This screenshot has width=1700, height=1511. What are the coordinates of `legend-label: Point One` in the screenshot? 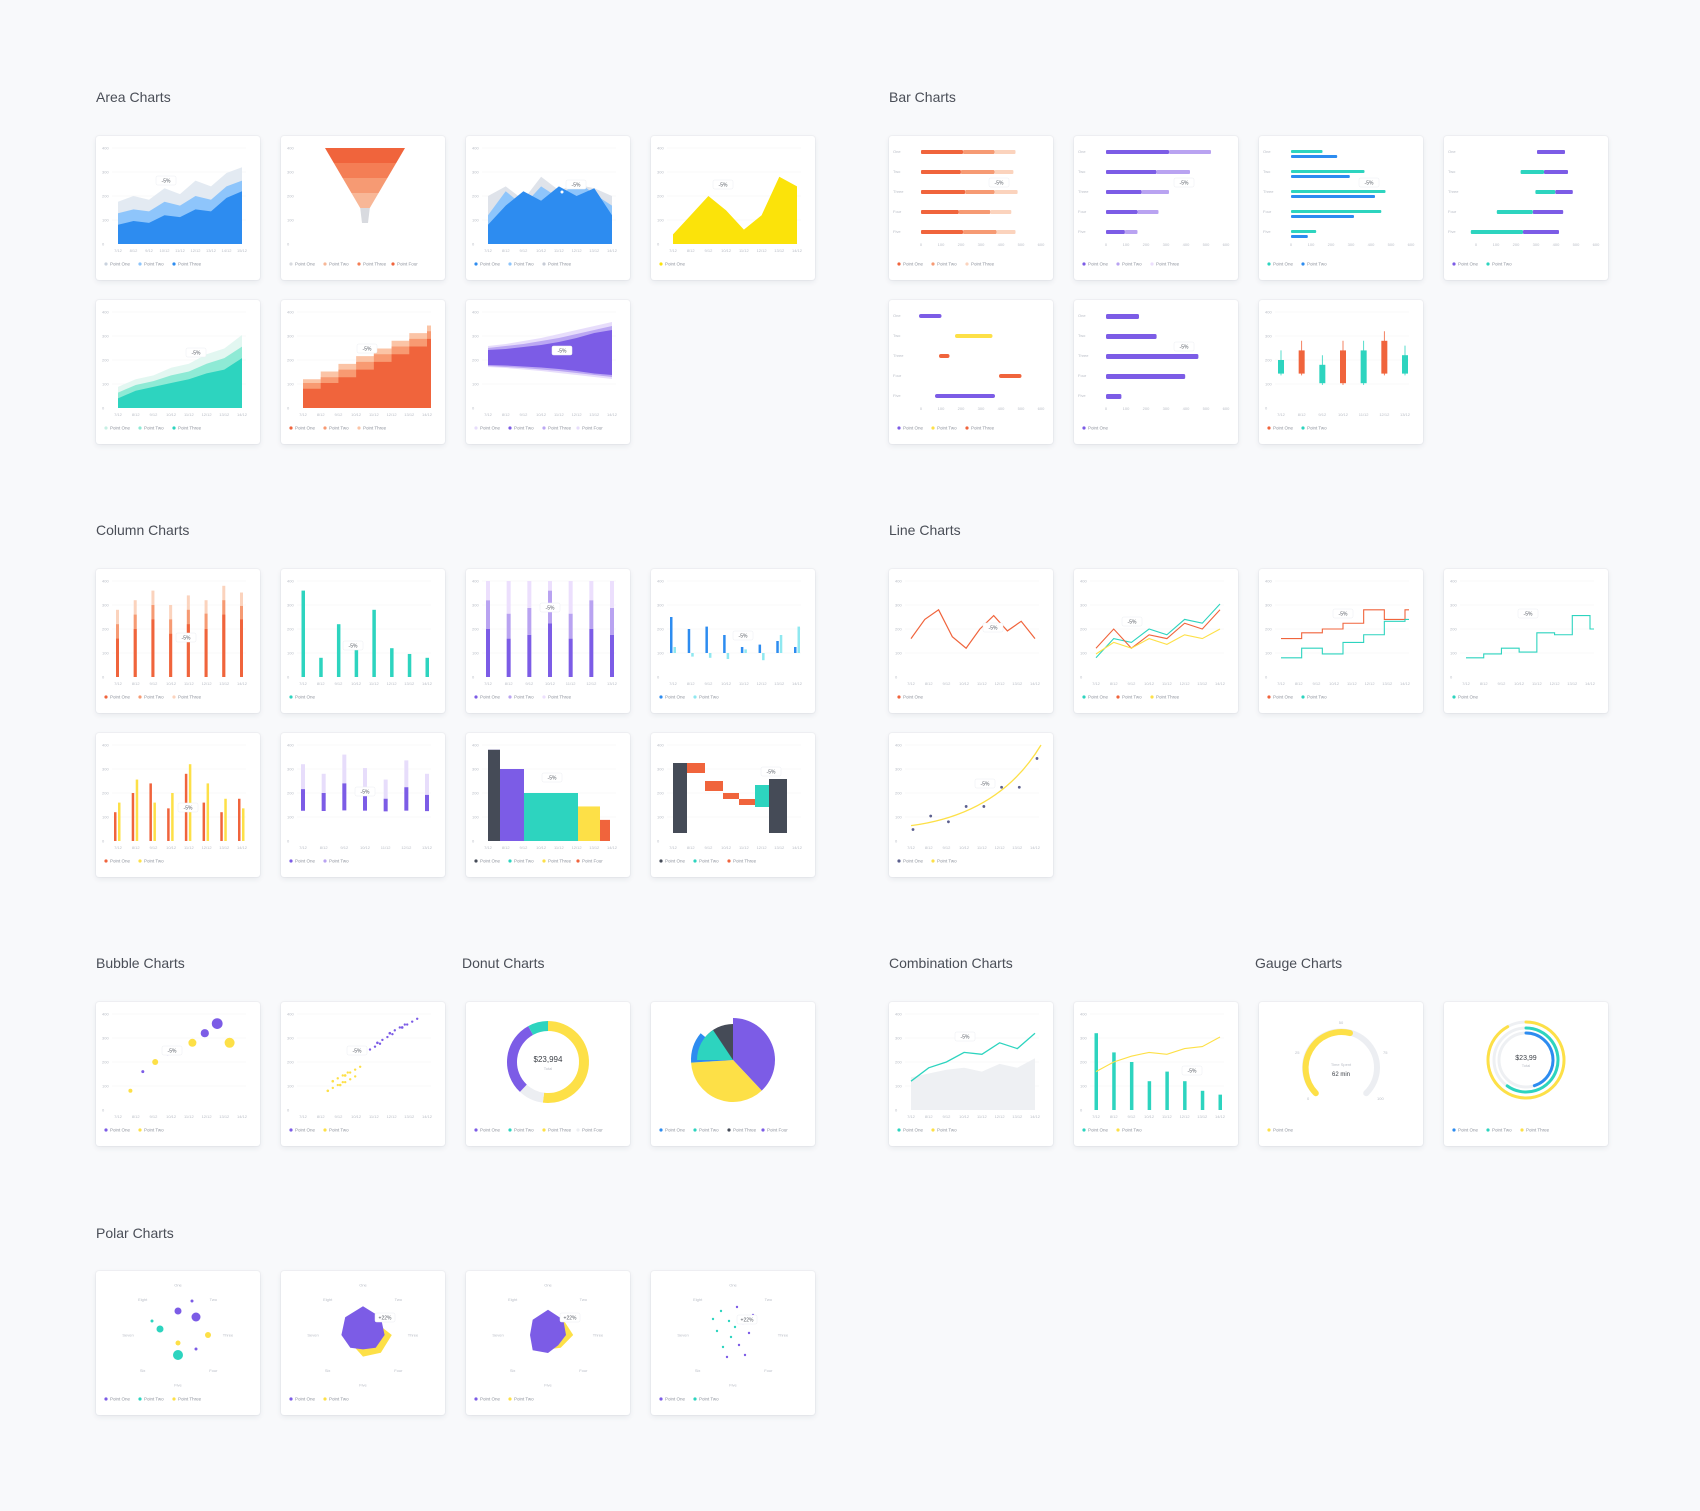 It's located at (305, 428).